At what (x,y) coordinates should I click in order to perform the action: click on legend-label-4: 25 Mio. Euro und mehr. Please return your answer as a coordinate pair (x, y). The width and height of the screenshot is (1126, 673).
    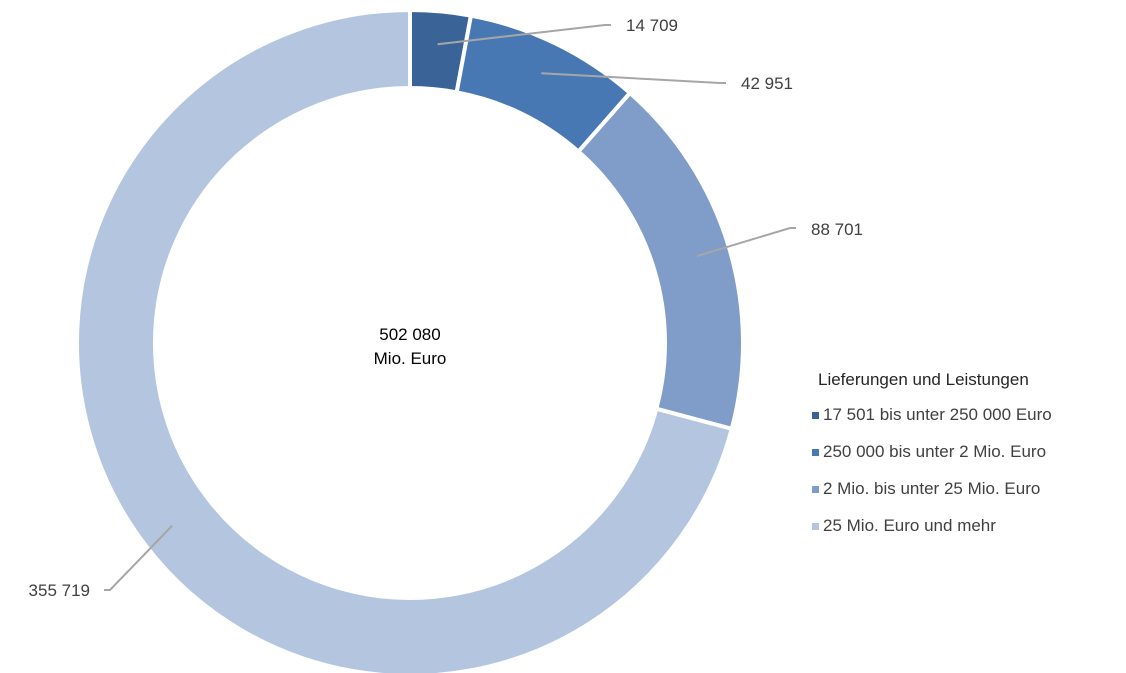
    Looking at the image, I should click on (909, 525).